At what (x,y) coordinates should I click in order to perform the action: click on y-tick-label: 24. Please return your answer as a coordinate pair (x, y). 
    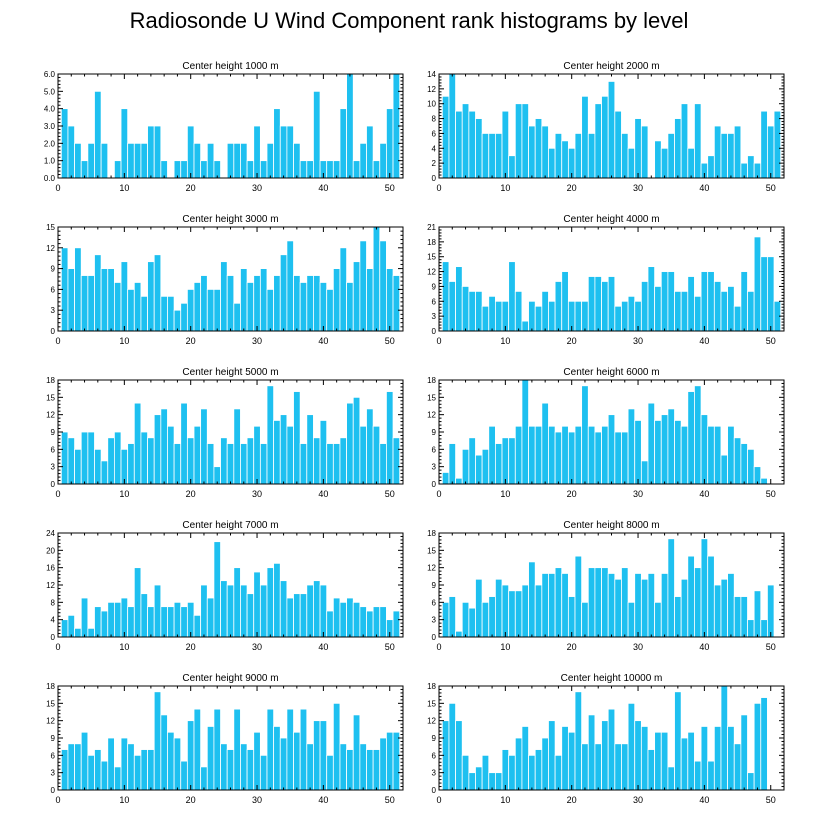
    Looking at the image, I should click on (50, 533).